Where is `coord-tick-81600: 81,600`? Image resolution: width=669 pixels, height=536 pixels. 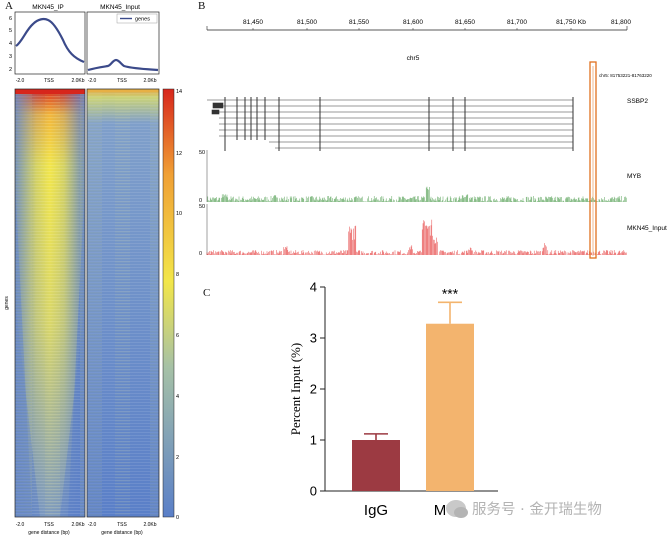
coord-tick-81600: 81,600 is located at coordinates (413, 22).